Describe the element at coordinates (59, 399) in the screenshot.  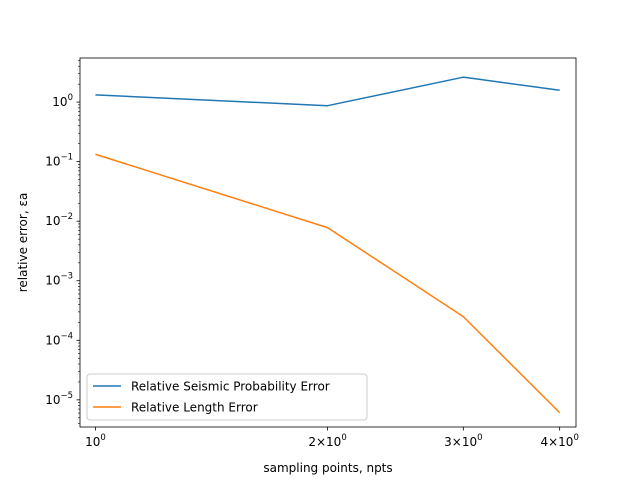
I see `y-tick-label: 10⁻⁵` at that location.